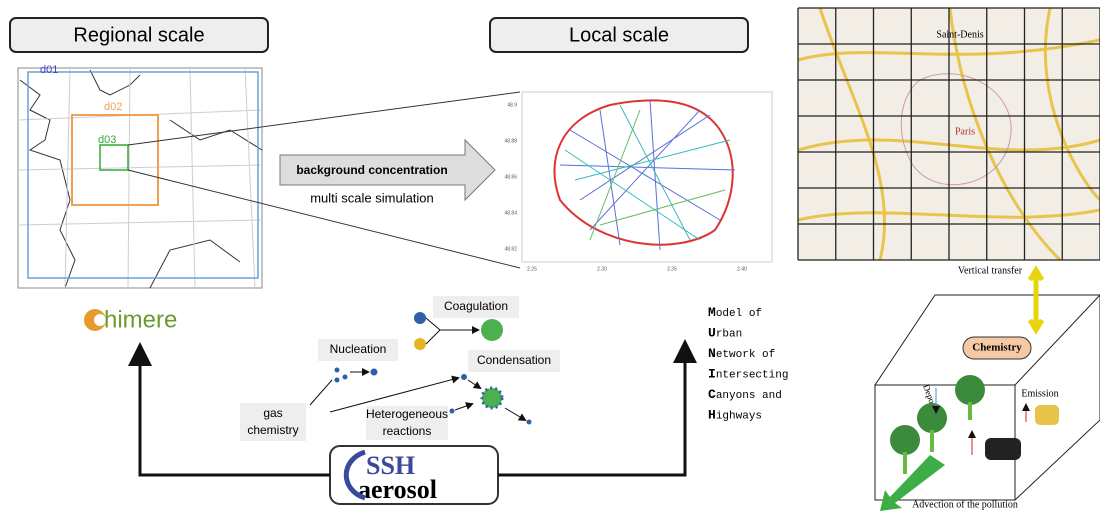 The height and width of the screenshot is (516, 1100). Describe the element at coordinates (420, 368) in the screenshot. I see `particles` at that location.